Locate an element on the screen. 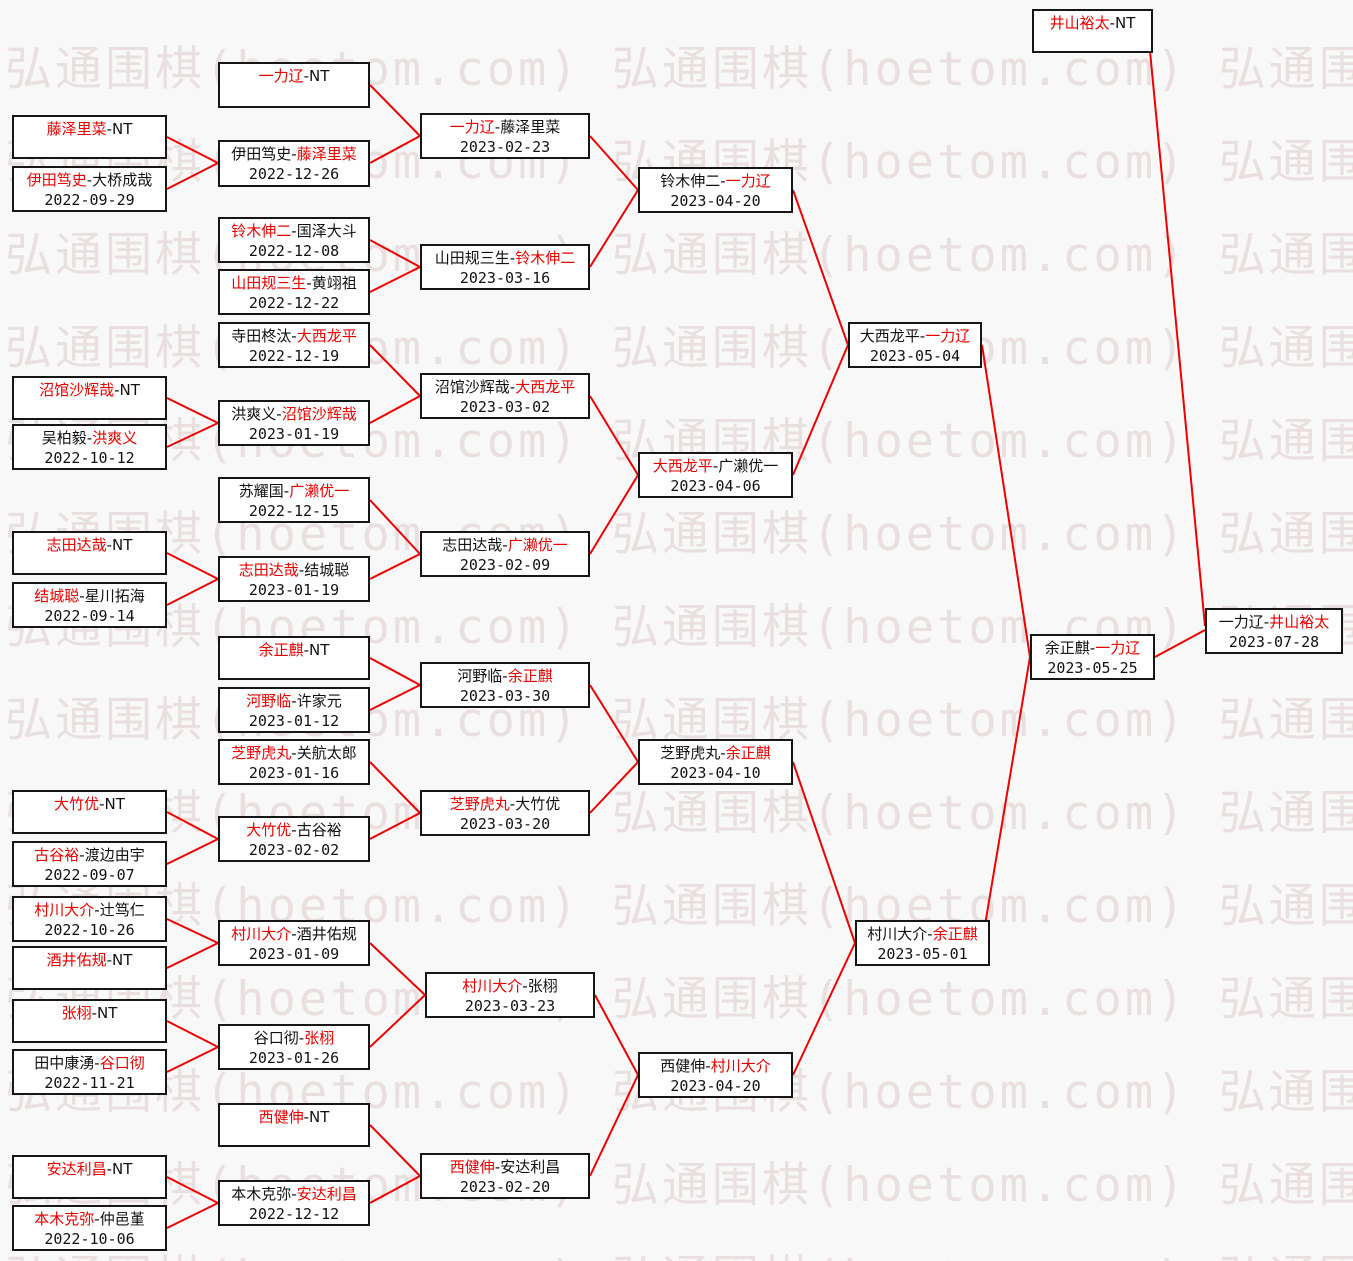 This screenshot has width=1353, height=1261. match-box: 酒井佑规-NT is located at coordinates (89, 968).